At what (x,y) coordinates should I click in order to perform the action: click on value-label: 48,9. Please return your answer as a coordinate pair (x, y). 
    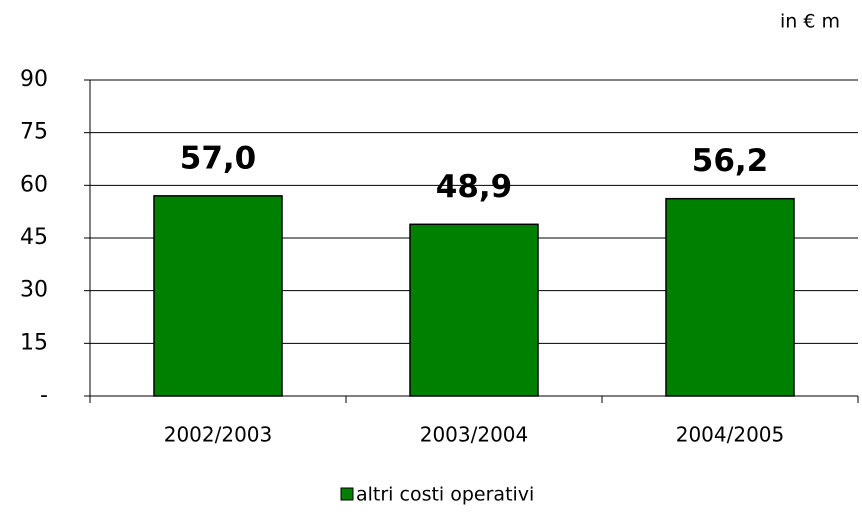
    Looking at the image, I should click on (474, 187).